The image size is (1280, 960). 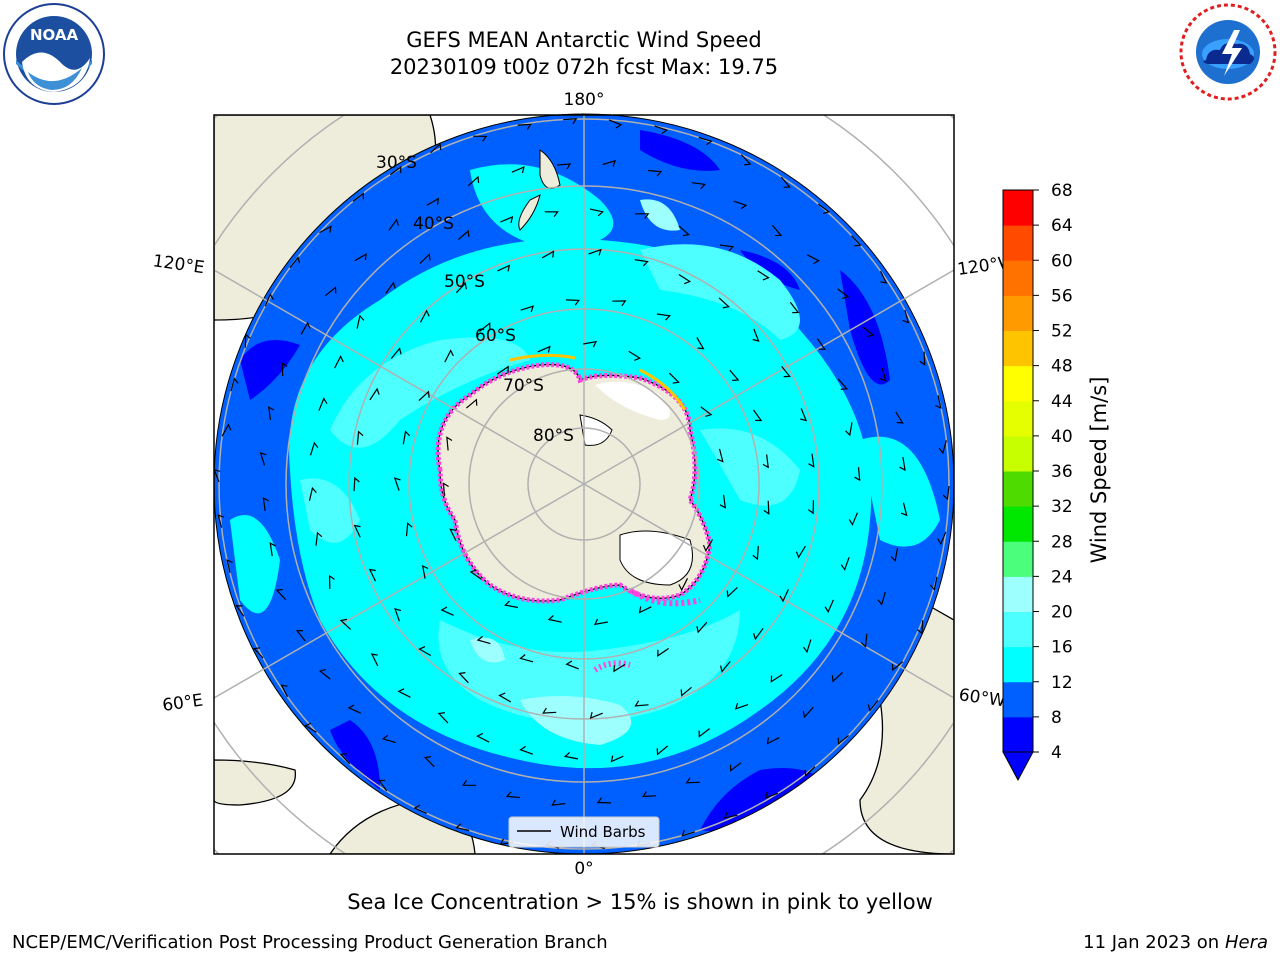 What do you see at coordinates (1062, 367) in the screenshot?
I see `colorbar-tick-label: 48` at bounding box center [1062, 367].